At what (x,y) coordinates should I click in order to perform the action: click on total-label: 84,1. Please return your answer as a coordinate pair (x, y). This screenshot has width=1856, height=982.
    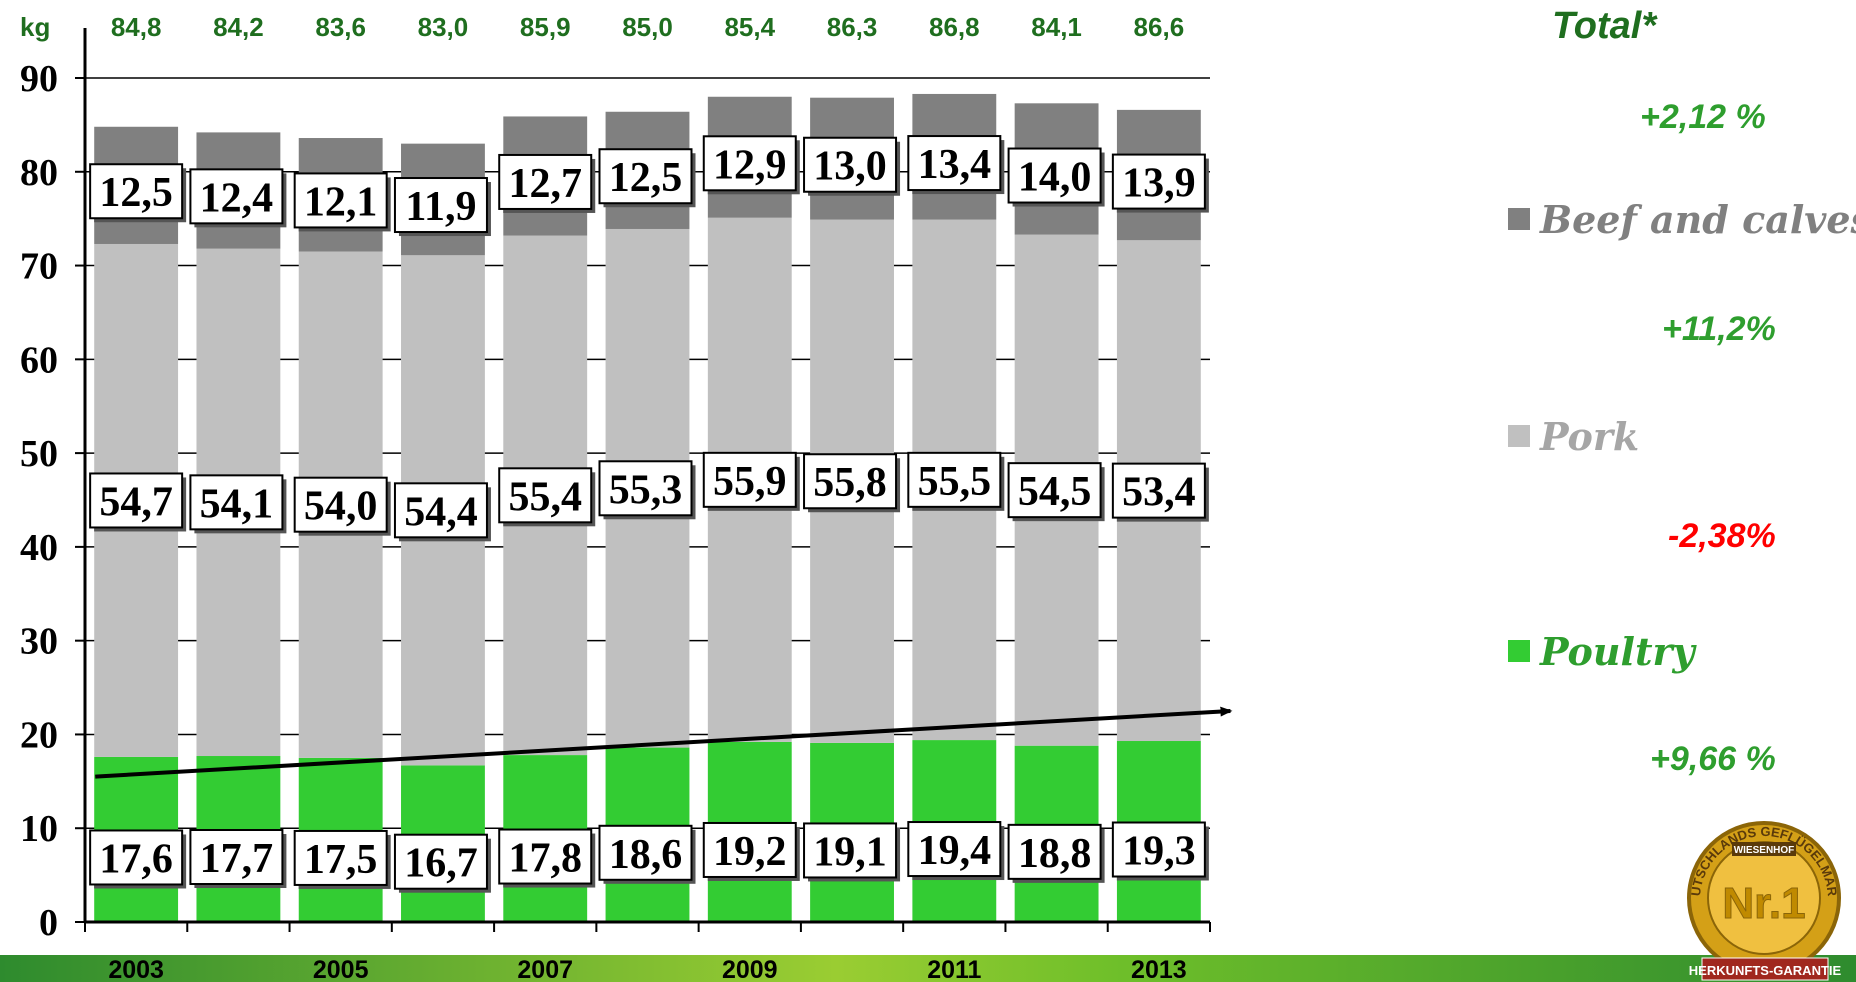
    Looking at the image, I should click on (1056, 27).